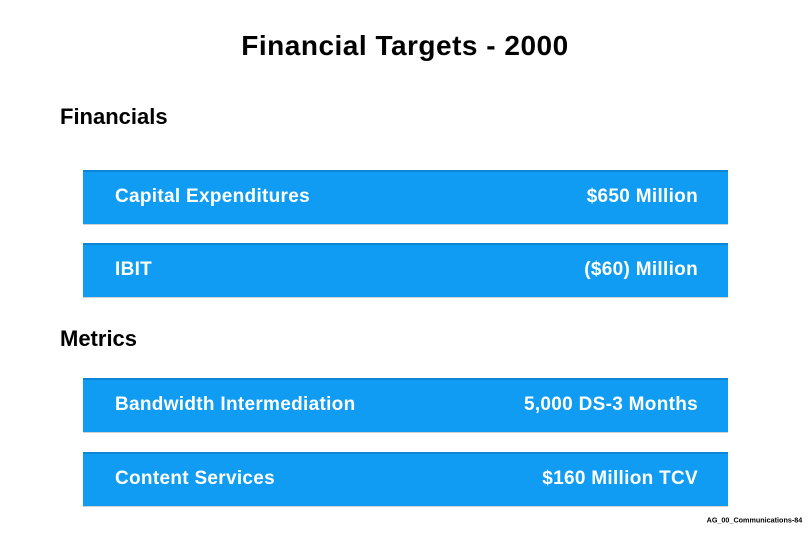  What do you see at coordinates (99, 338) in the screenshot?
I see `section-heading-metrics: Metrics` at bounding box center [99, 338].